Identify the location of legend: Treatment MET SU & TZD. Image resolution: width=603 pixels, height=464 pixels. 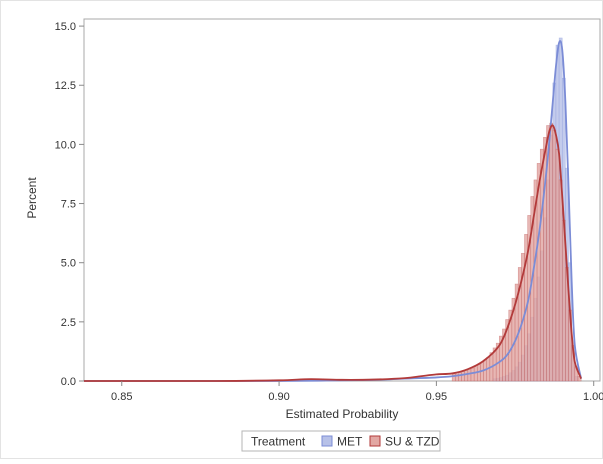
(341, 441).